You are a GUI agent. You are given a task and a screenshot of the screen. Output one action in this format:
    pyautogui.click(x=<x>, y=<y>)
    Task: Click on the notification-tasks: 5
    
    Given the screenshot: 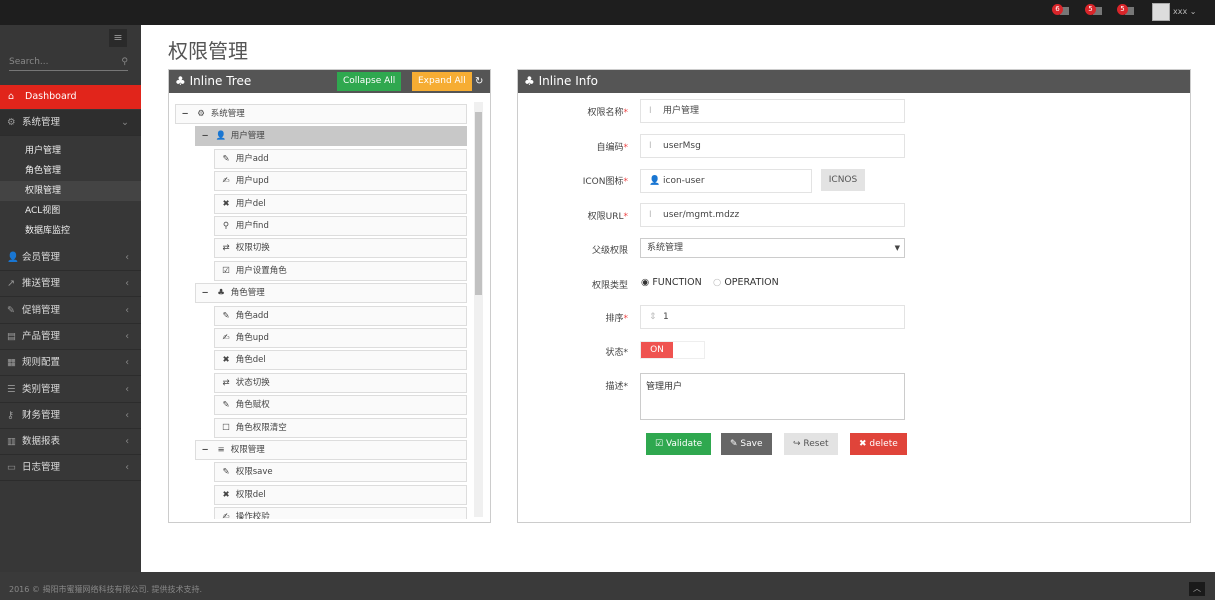 What is the action you would take?
    pyautogui.click(x=1126, y=11)
    